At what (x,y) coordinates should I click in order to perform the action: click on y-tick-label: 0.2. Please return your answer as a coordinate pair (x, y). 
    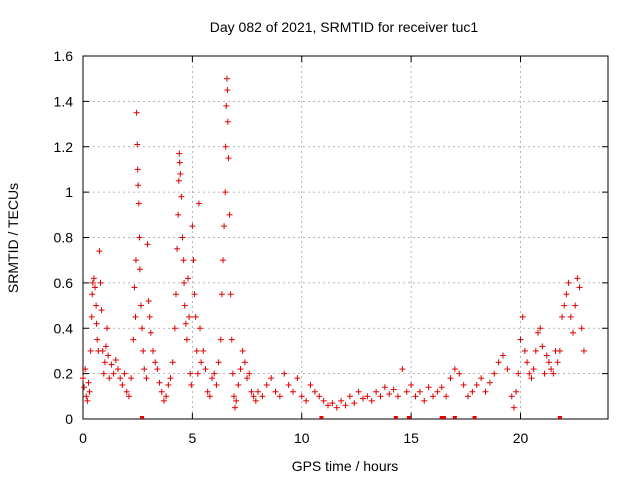
    Looking at the image, I should click on (64, 374).